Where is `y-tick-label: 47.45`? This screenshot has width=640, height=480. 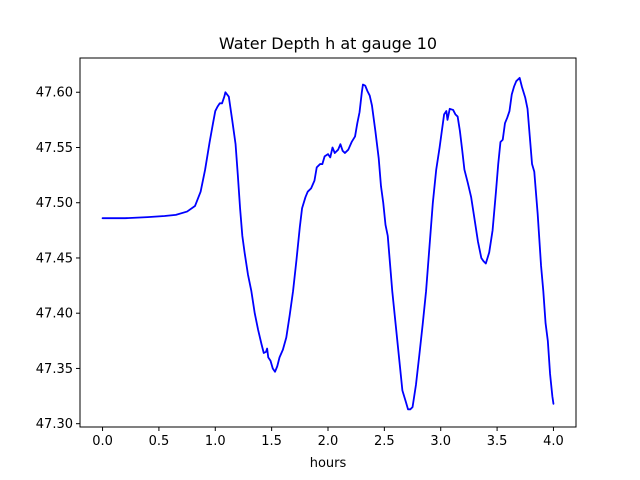 y-tick-label: 47.45 is located at coordinates (54, 258).